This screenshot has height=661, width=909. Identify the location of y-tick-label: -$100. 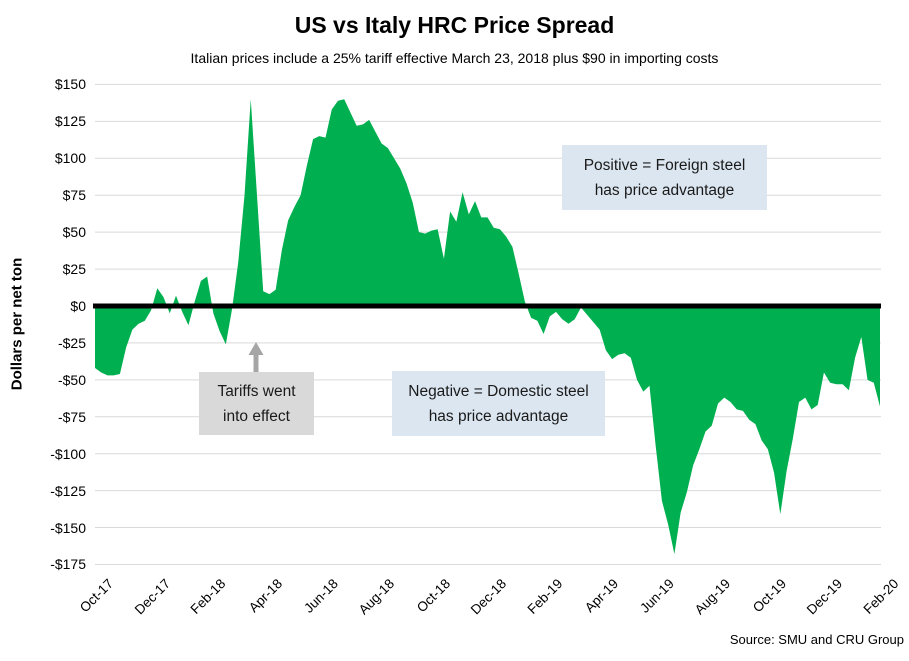
(68, 453).